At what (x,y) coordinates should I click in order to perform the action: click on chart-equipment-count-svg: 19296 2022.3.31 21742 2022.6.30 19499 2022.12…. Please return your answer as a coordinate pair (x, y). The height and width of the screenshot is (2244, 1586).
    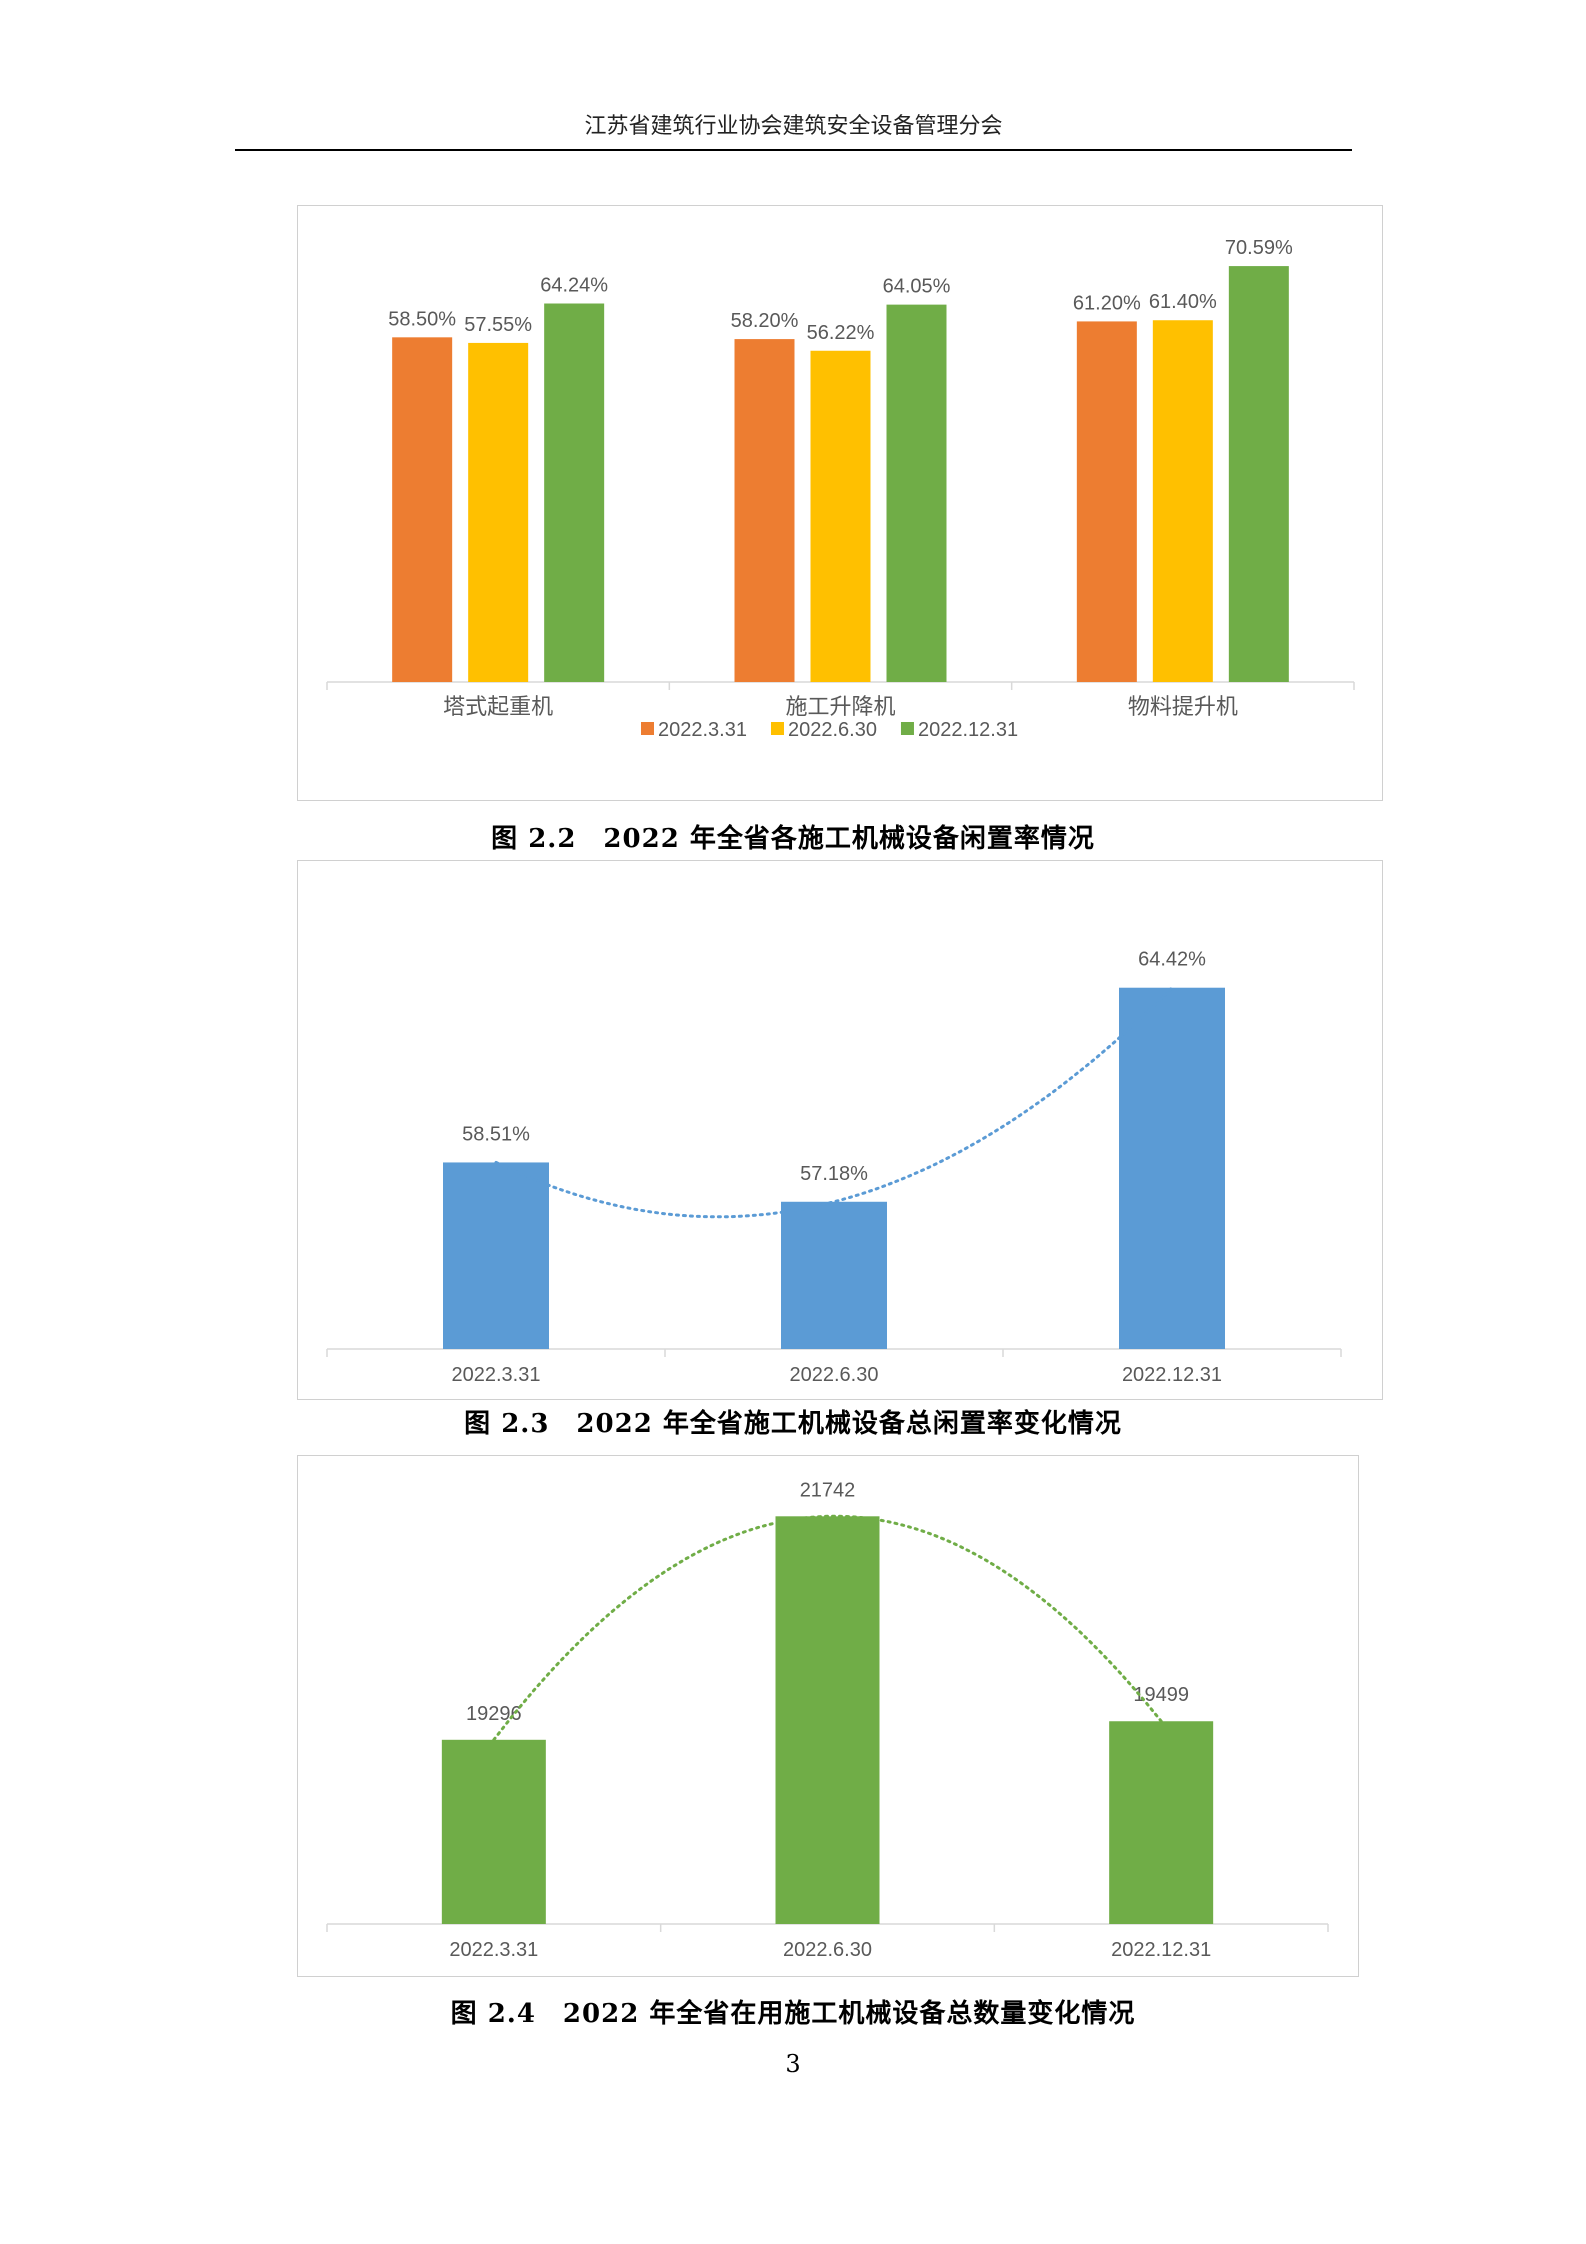
    Looking at the image, I should click on (827, 1720).